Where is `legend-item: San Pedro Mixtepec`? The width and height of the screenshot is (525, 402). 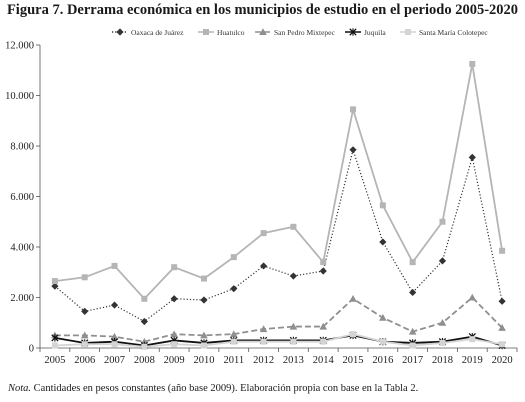
legend-item: San Pedro Mixtepec is located at coordinates (295, 32).